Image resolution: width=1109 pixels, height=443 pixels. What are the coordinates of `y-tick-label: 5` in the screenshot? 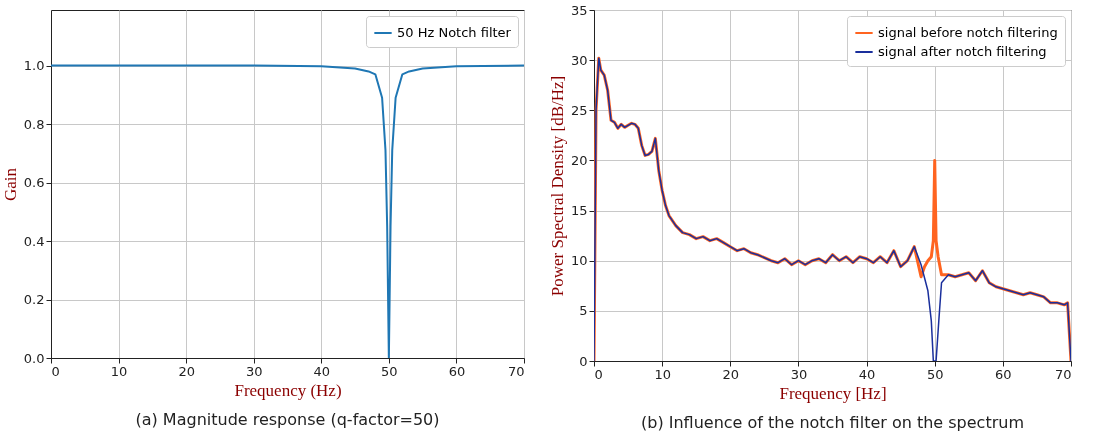 It's located at (583, 311).